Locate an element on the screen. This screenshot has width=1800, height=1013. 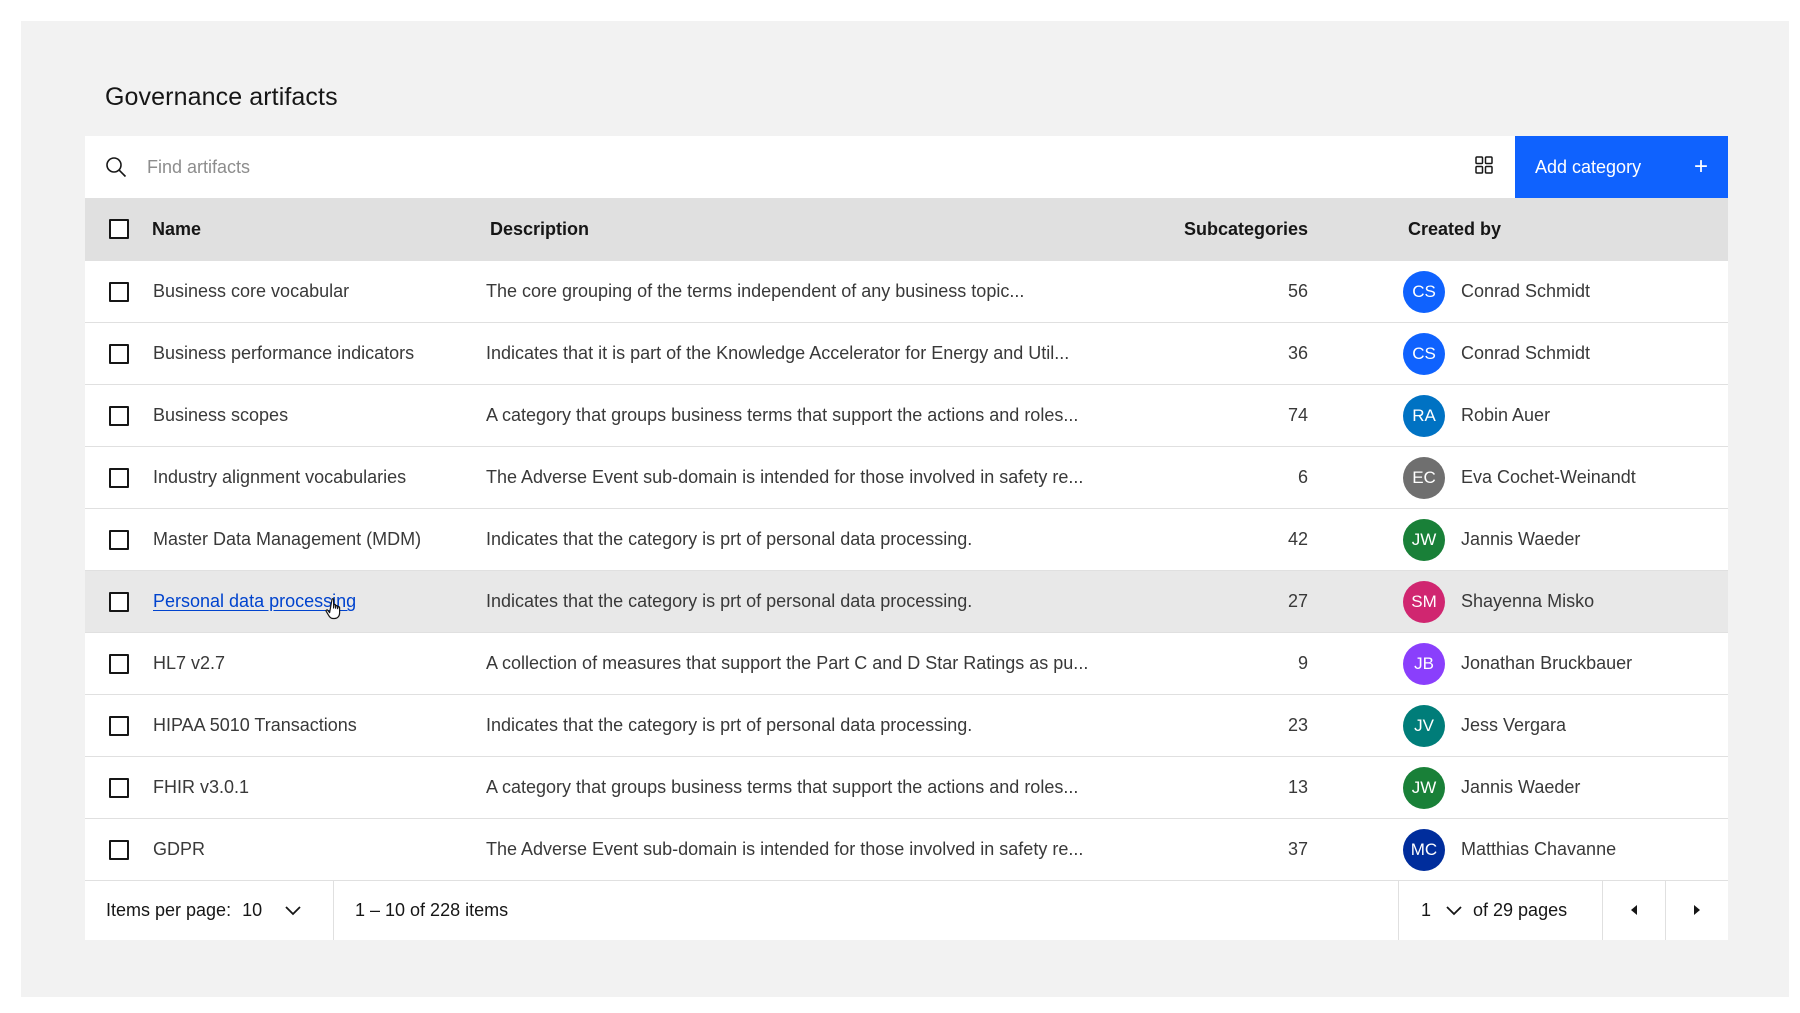
grid-view-icon is located at coordinates (1484, 167).